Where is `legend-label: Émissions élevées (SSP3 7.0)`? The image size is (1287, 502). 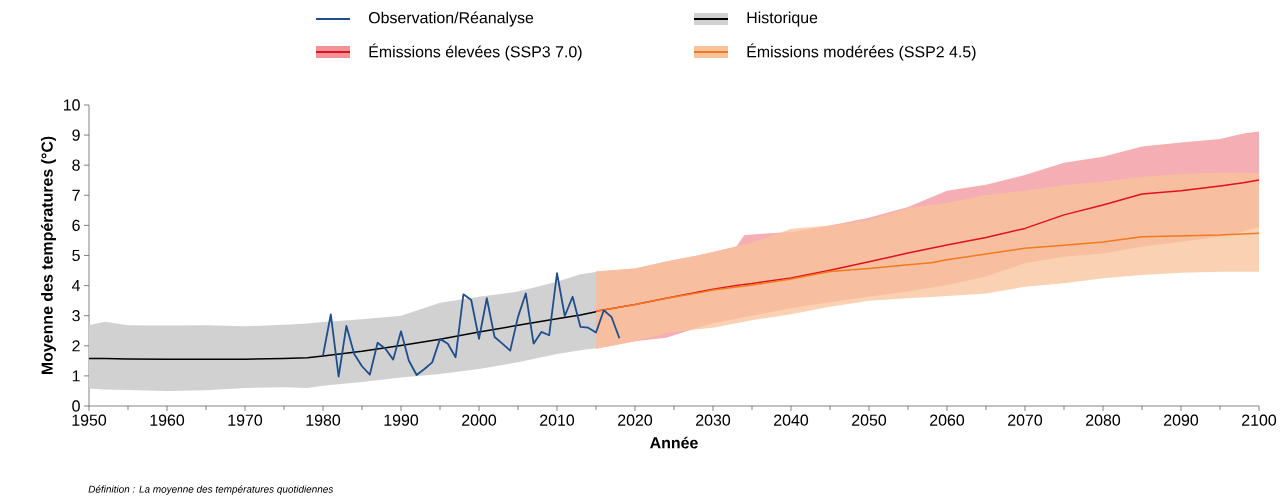 legend-label: Émissions élevées (SSP3 7.0) is located at coordinates (475, 52).